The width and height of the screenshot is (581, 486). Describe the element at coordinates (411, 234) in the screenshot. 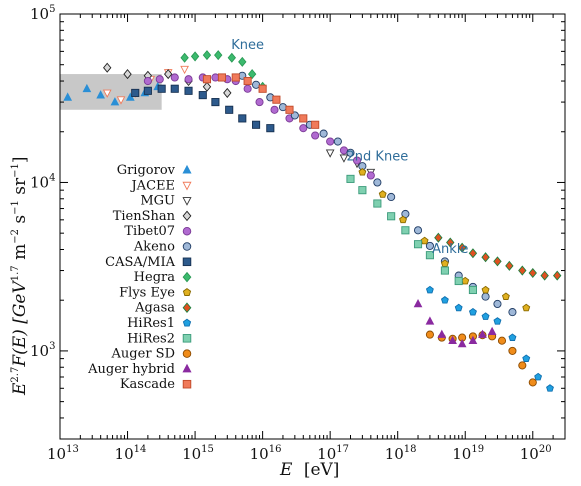

I see `series-hires2` at that location.